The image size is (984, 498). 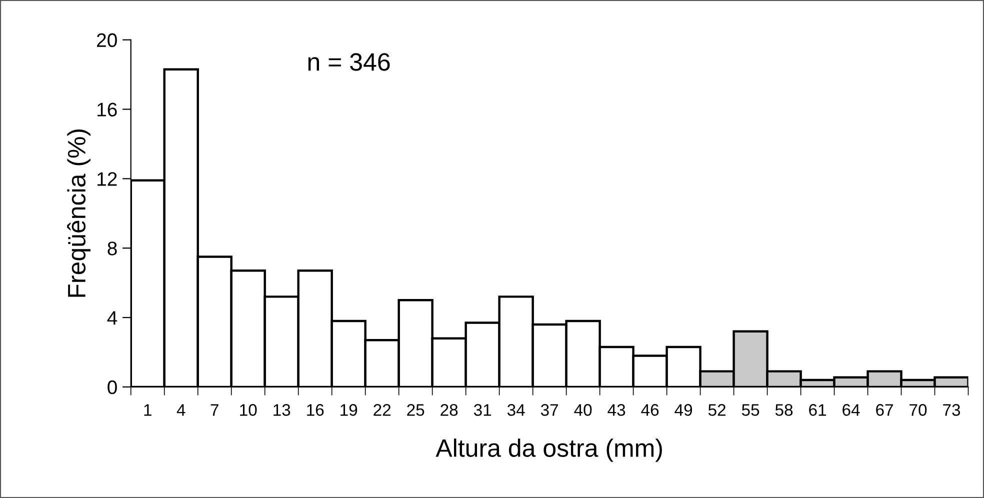 I want to click on x-tick-label: 22, so click(x=382, y=410).